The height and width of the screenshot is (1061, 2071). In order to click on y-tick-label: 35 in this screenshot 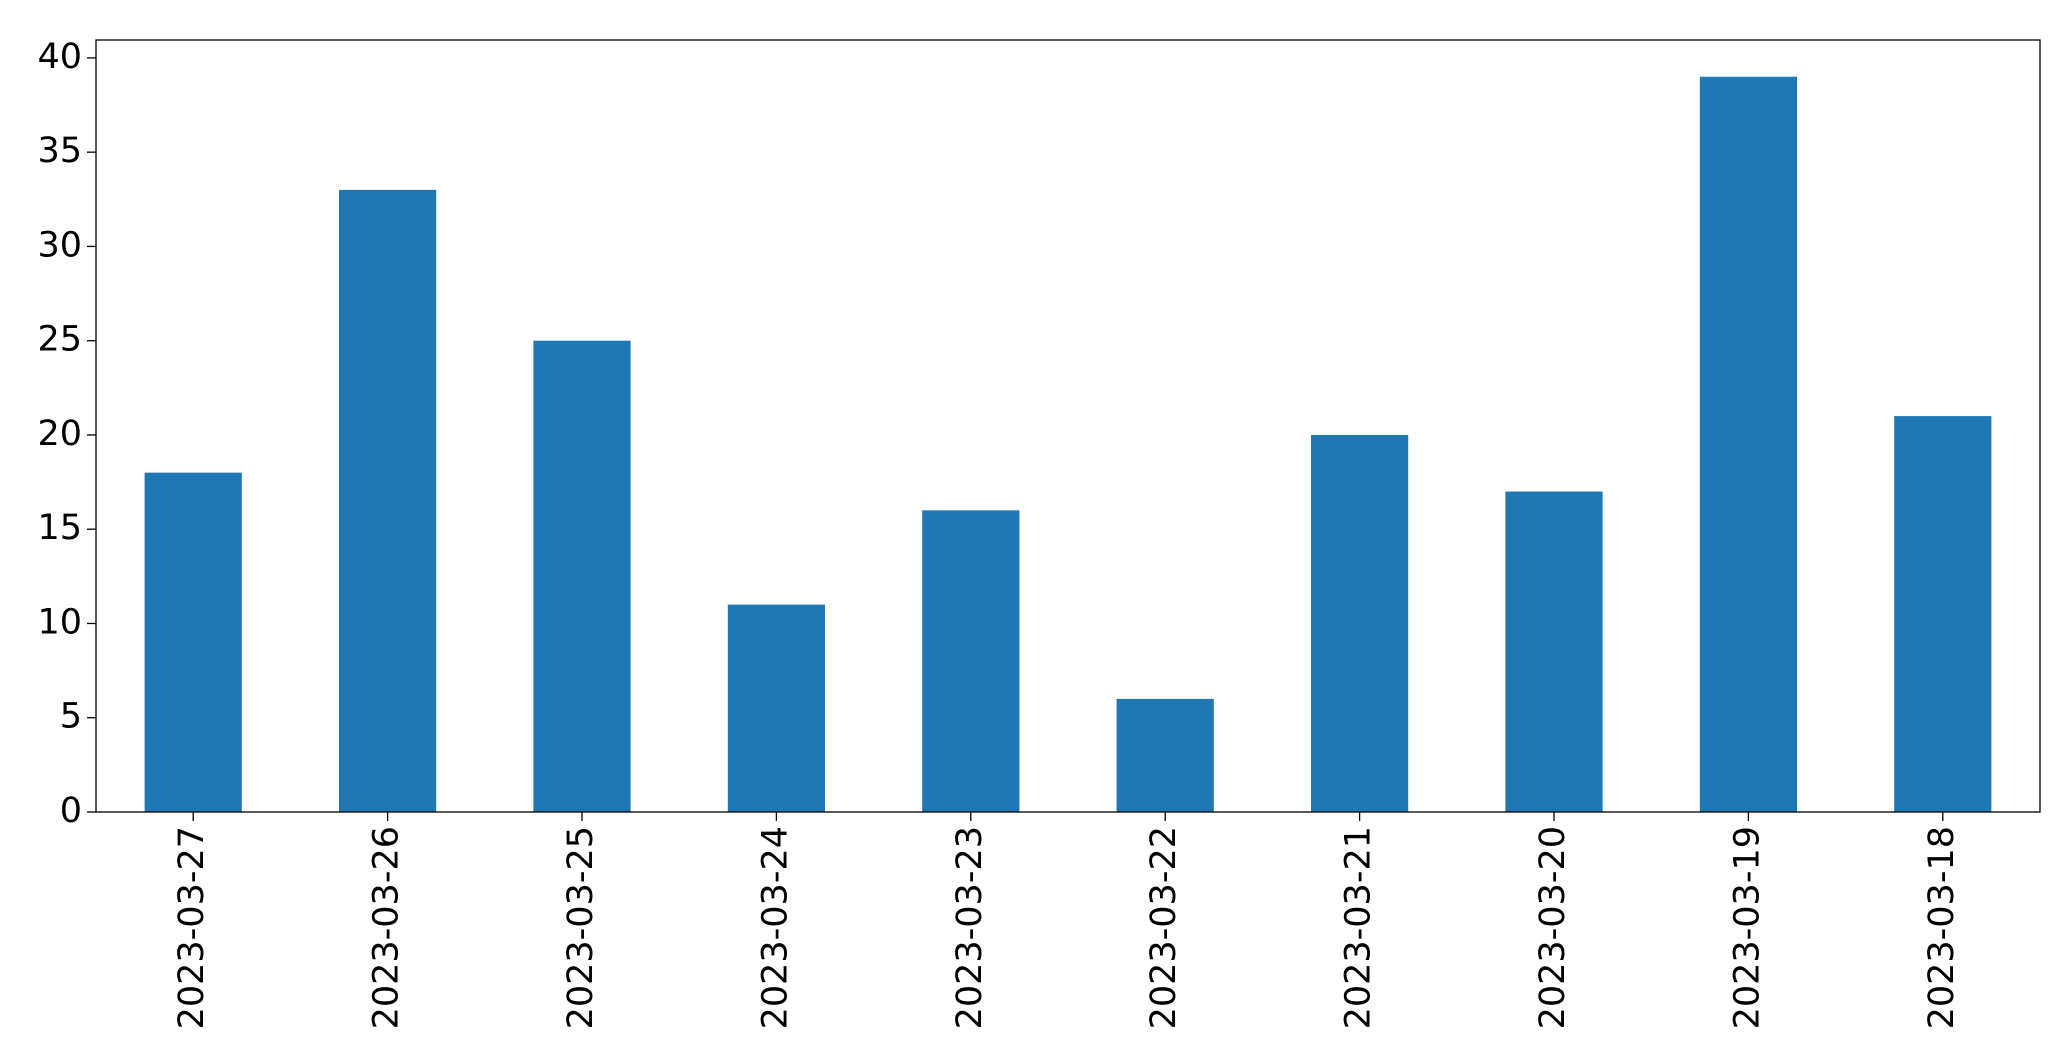, I will do `click(59, 151)`.